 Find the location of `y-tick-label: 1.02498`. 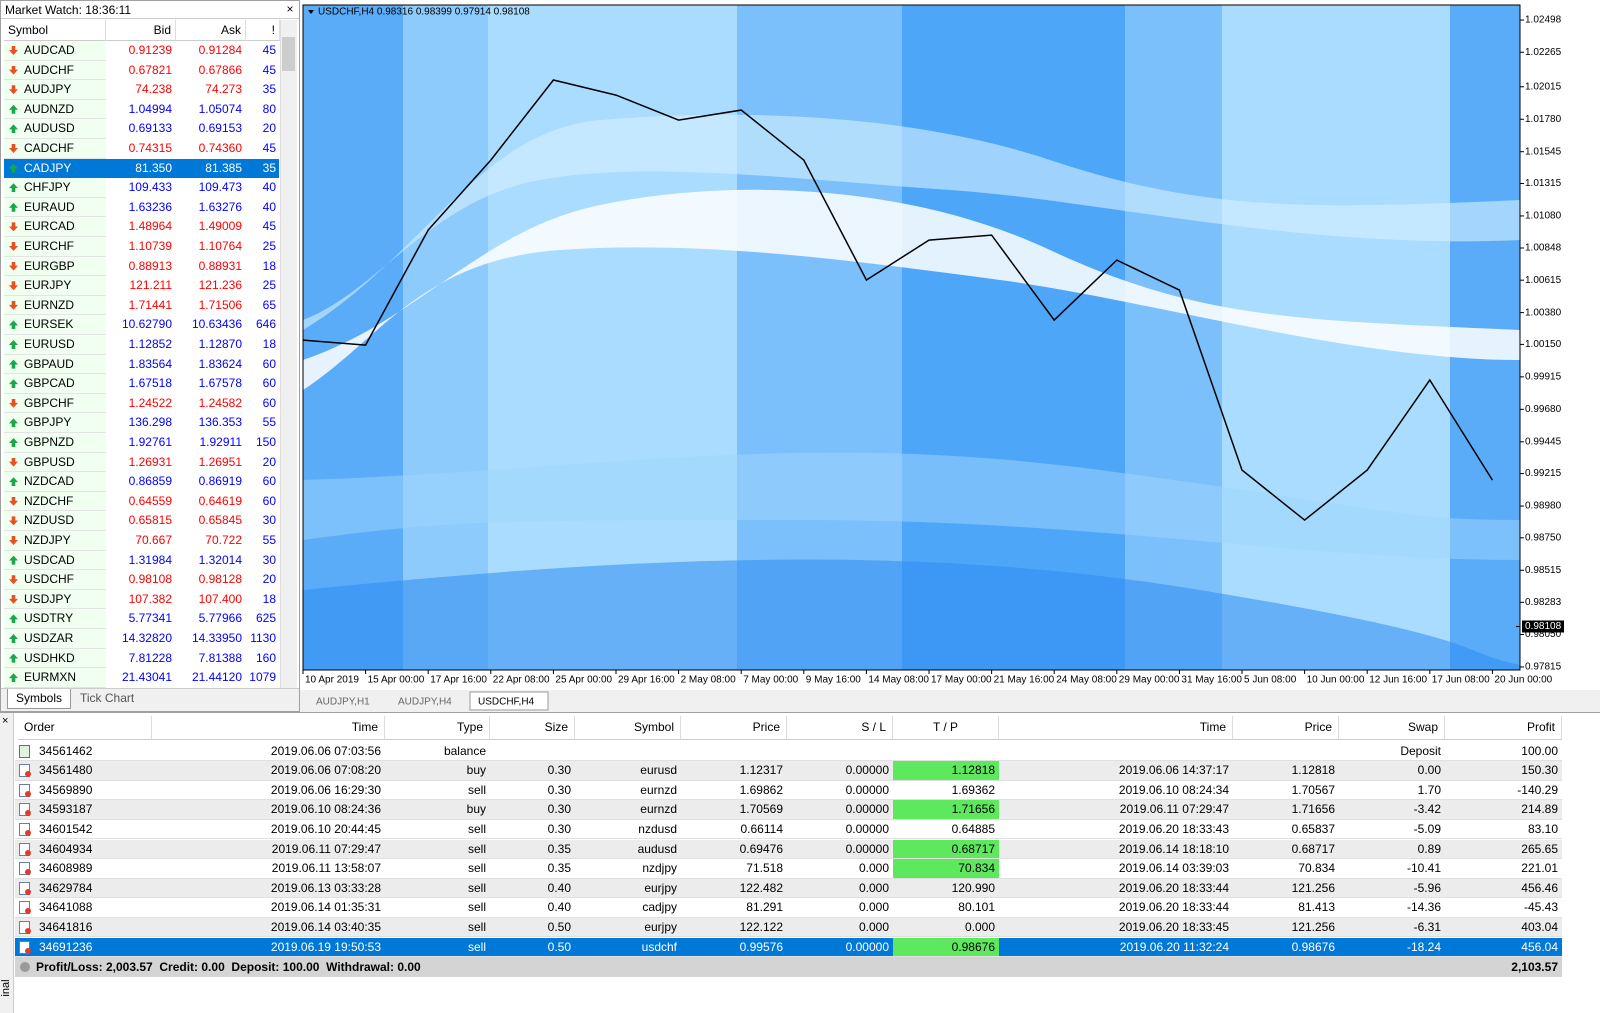

y-tick-label: 1.02498 is located at coordinates (1543, 20).